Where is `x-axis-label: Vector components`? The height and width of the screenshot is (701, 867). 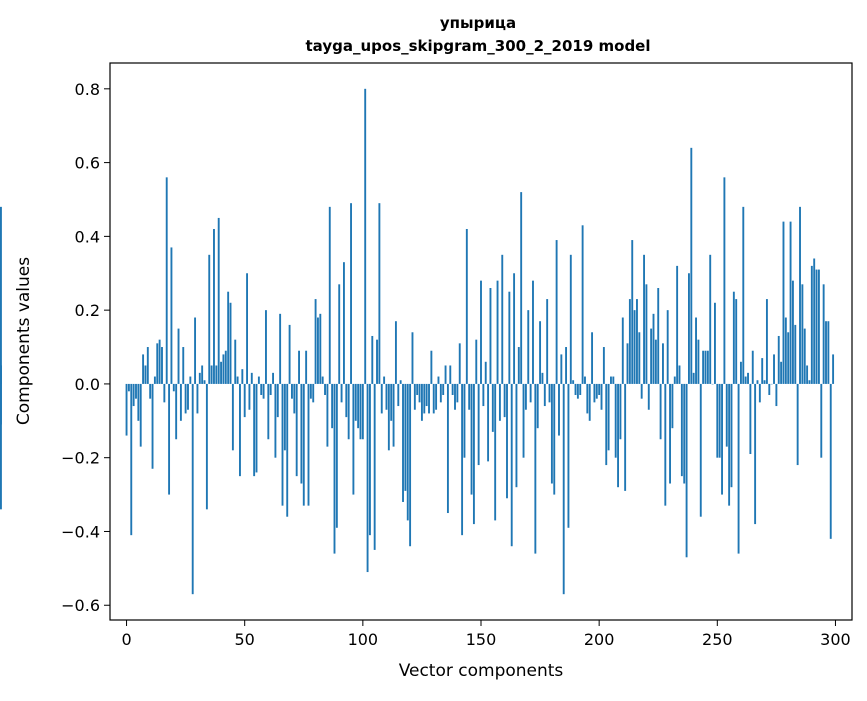
x-axis-label: Vector components is located at coordinates (481, 671).